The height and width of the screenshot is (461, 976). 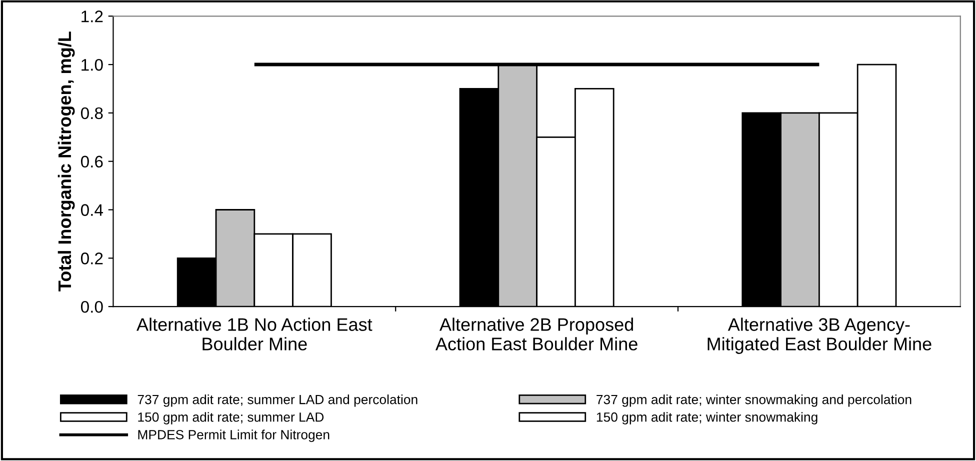 I want to click on legend-label: MPDES Permit Limit for Nitrogen, so click(x=234, y=436).